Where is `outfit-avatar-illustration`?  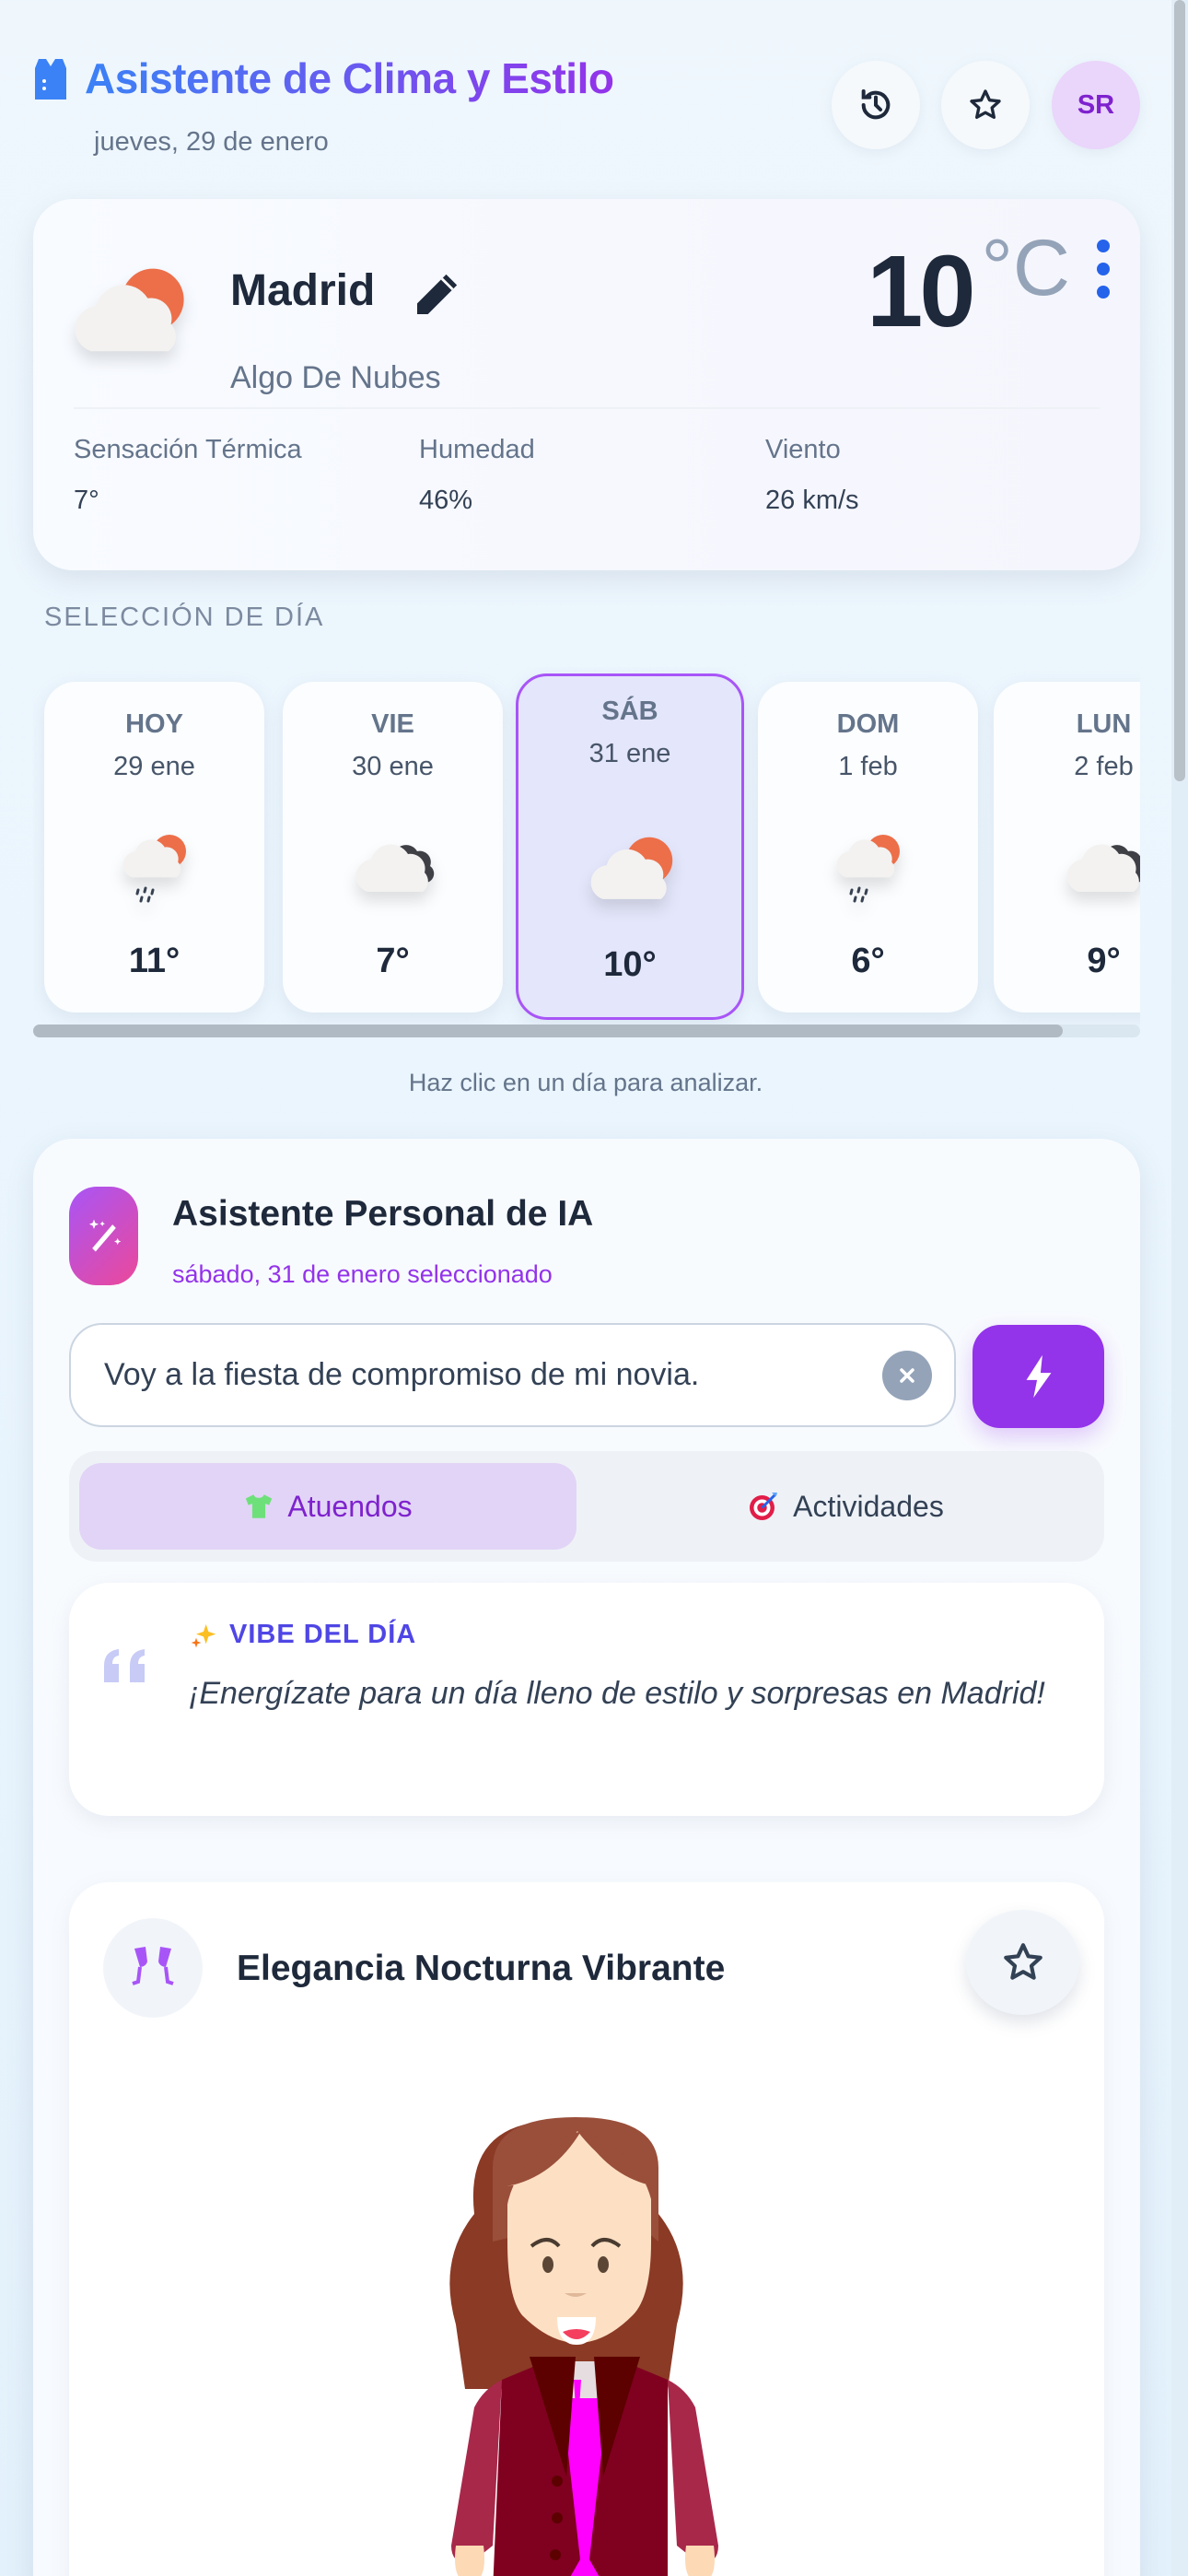 outfit-avatar-illustration is located at coordinates (583, 2346).